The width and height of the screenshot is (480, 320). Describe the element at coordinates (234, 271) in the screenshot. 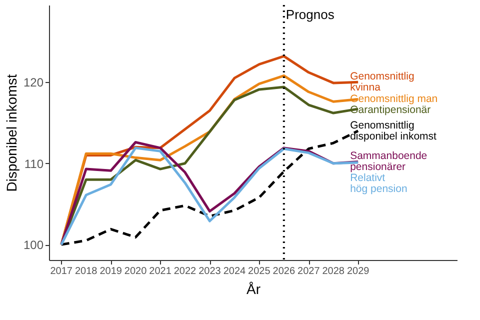

I see `x-tick-label: 2024` at that location.